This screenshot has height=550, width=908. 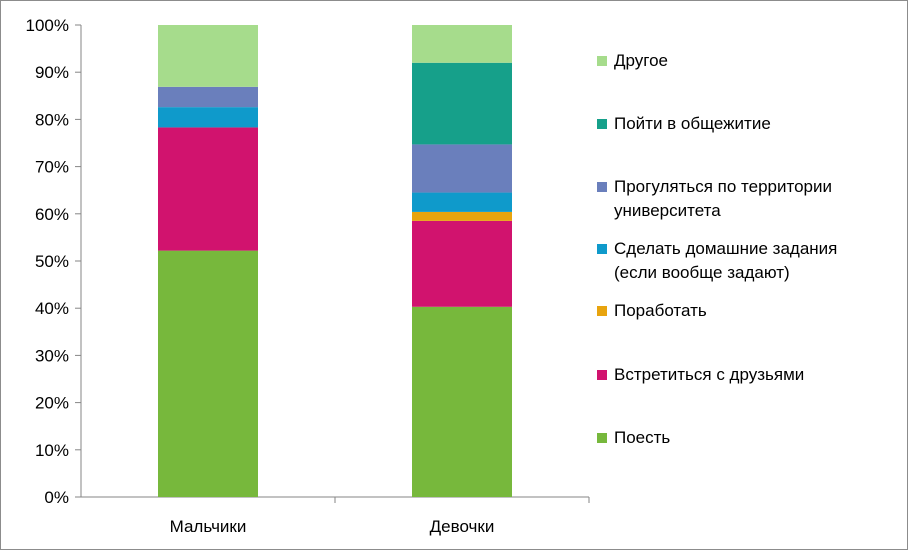 What do you see at coordinates (660, 310) in the screenshot?
I see `legend-label: Поработать` at bounding box center [660, 310].